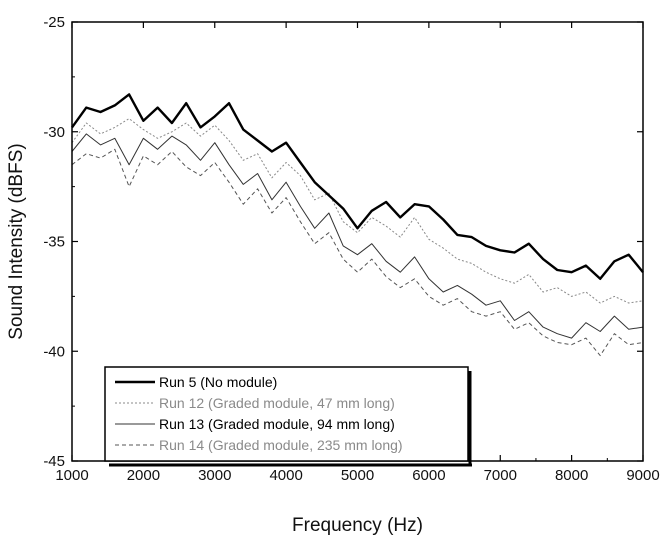 This screenshot has width=661, height=542. Describe the element at coordinates (277, 403) in the screenshot. I see `legend-label-2: Run 12 (Graded module, 47 mm long)` at that location.